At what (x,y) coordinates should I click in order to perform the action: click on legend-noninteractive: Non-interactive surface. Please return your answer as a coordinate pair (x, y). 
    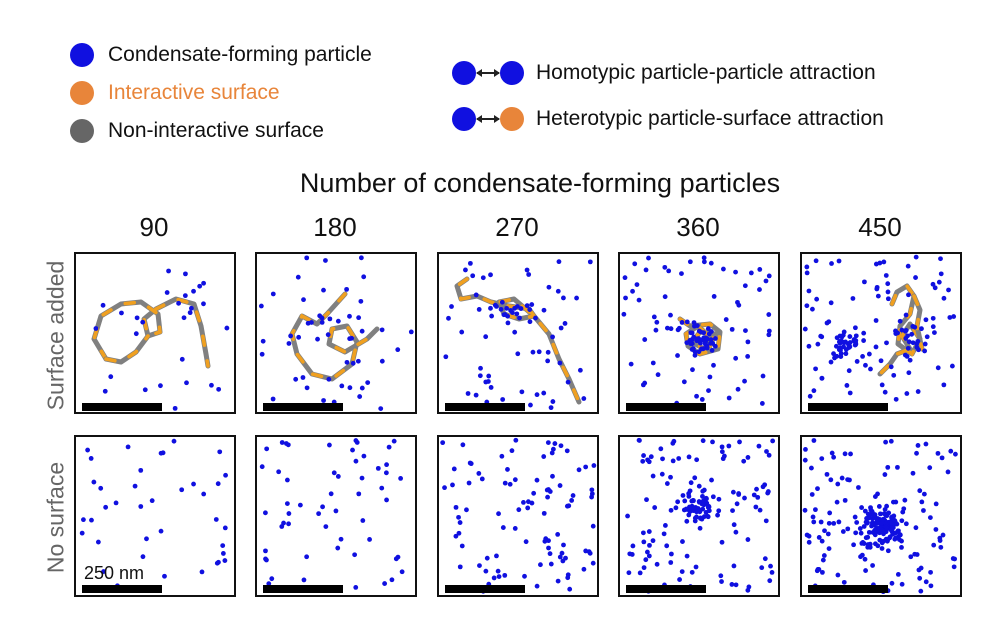
    Looking at the image, I should click on (197, 131).